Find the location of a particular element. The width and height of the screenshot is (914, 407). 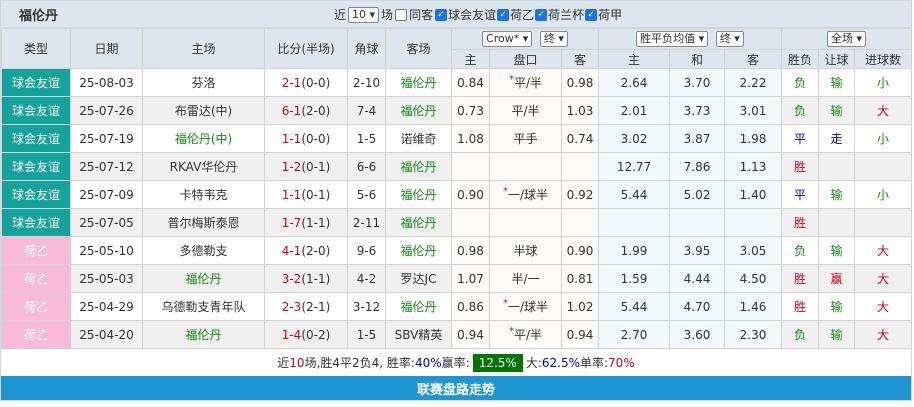

eu-away-odds: 1.40 is located at coordinates (753, 194).